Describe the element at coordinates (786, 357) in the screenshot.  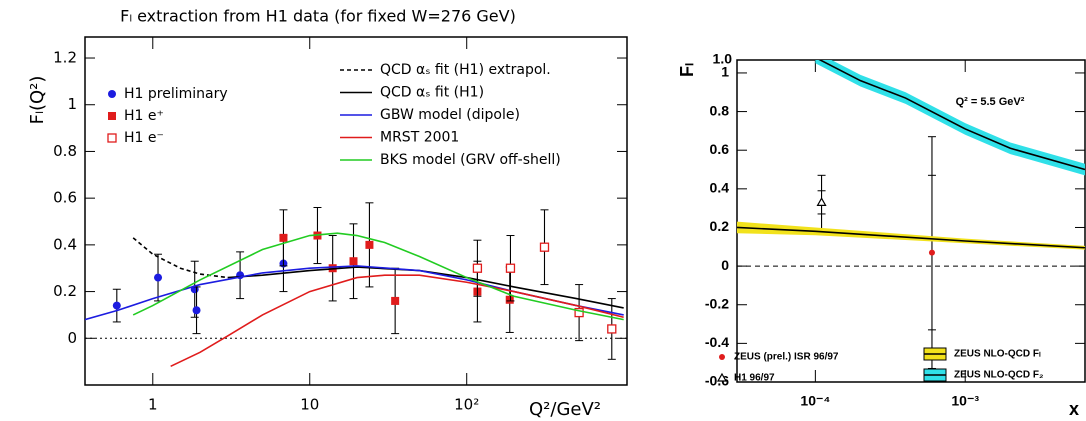
I see `legend-label: ZEUS (prel.) ISR 96/97` at that location.